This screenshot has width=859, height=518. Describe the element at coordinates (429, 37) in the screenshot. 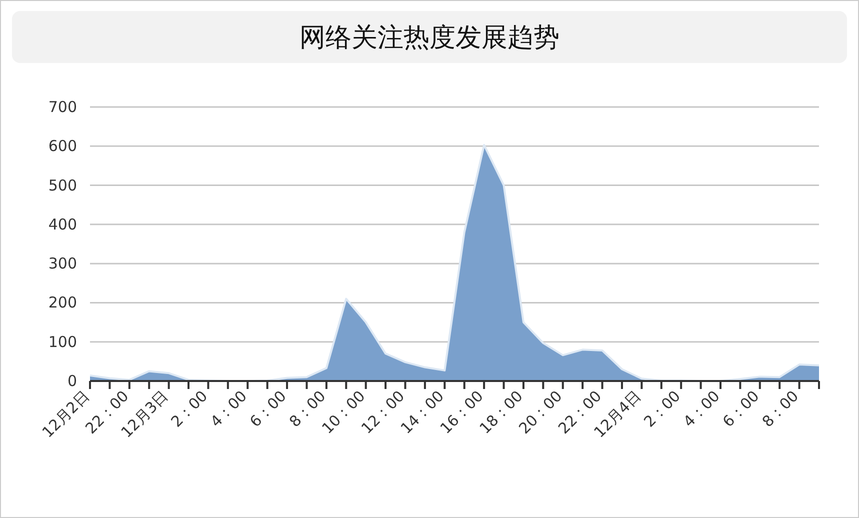

I see `title: 网络关注热度发展趋势` at that location.